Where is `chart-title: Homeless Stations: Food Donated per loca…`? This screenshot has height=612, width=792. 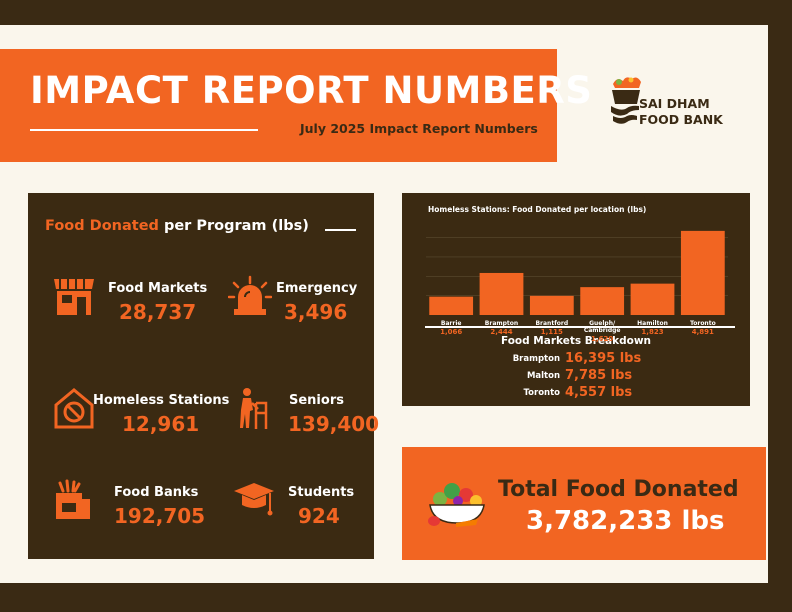 chart-title: Homeless Stations: Food Donated per loca… is located at coordinates (537, 209).